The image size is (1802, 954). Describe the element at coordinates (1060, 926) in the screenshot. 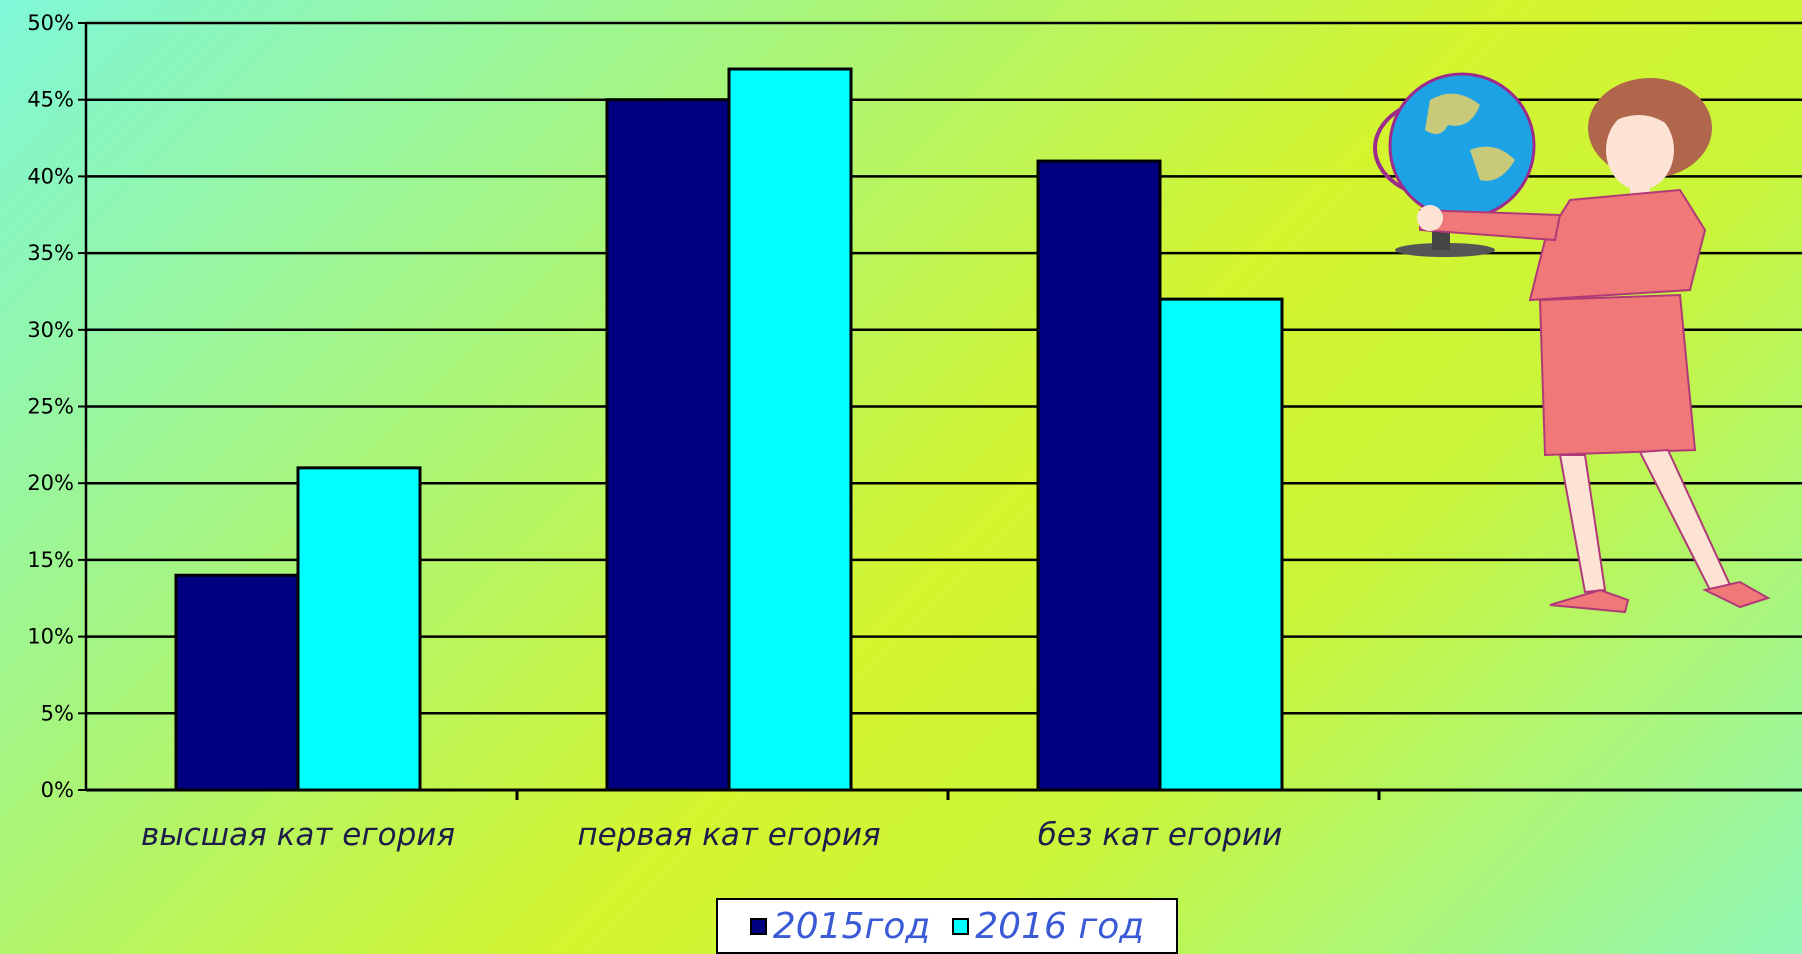

I see `legend-label-2016: 2016 год` at that location.